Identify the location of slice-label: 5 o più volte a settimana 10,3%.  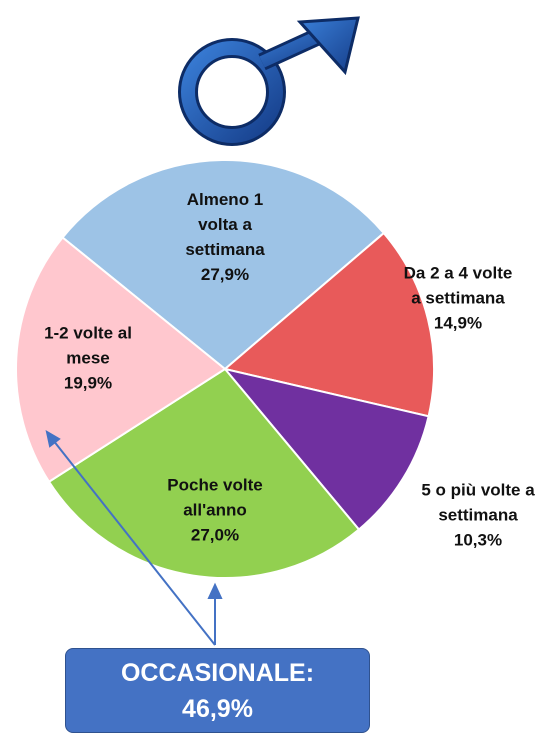
(478, 515).